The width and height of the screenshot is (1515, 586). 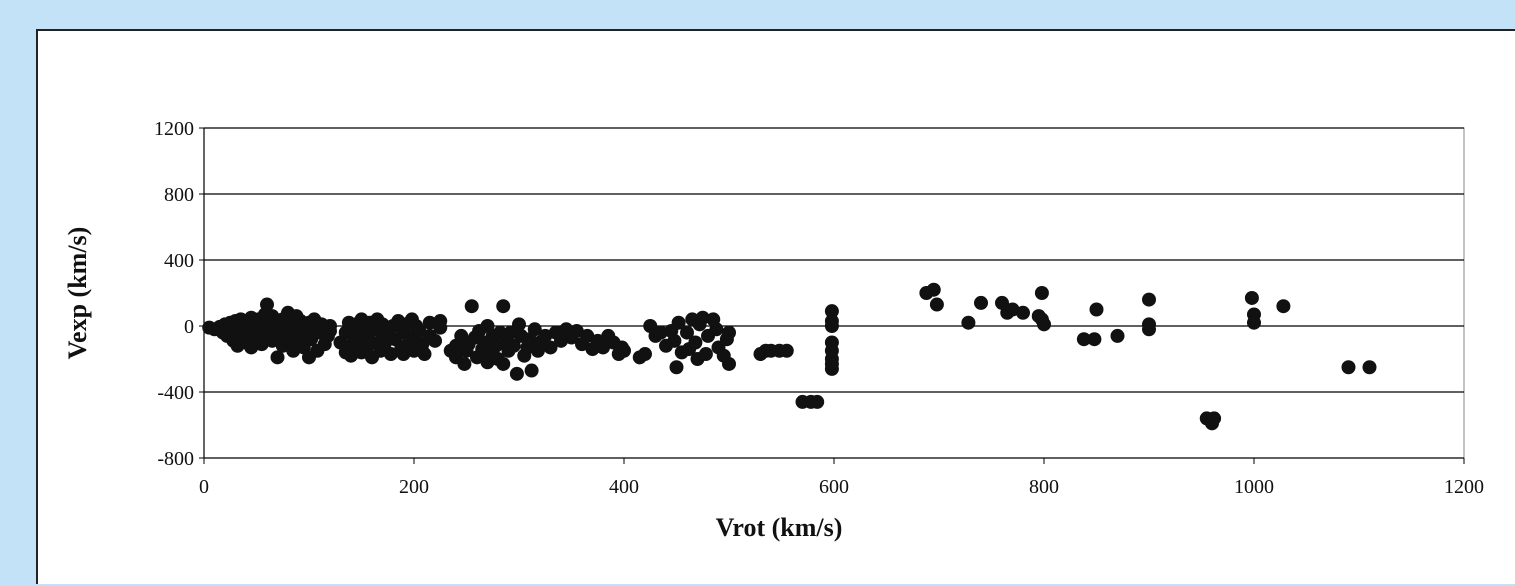 I want to click on y-tick-label: -400, so click(x=175, y=393).